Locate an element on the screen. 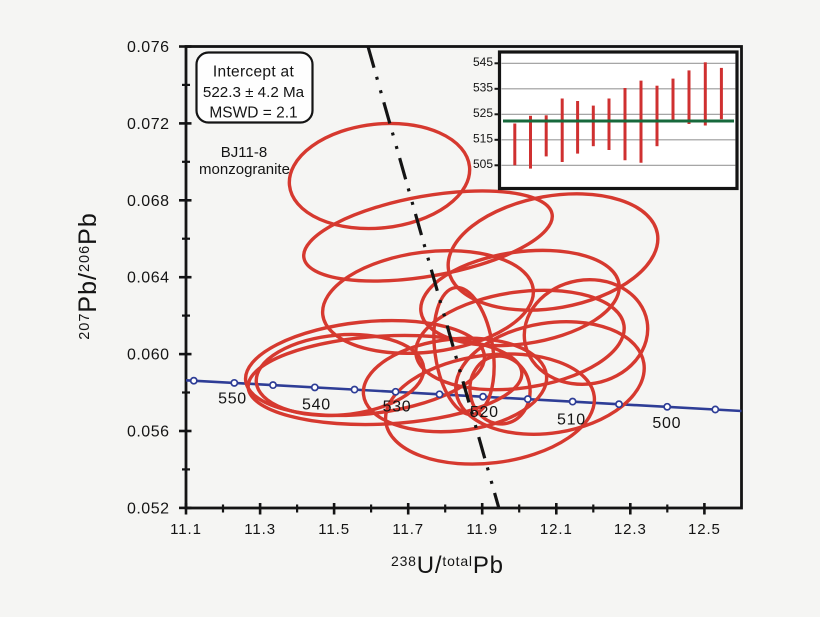  svg-text: MSWD = 2.1 is located at coordinates (253, 113).